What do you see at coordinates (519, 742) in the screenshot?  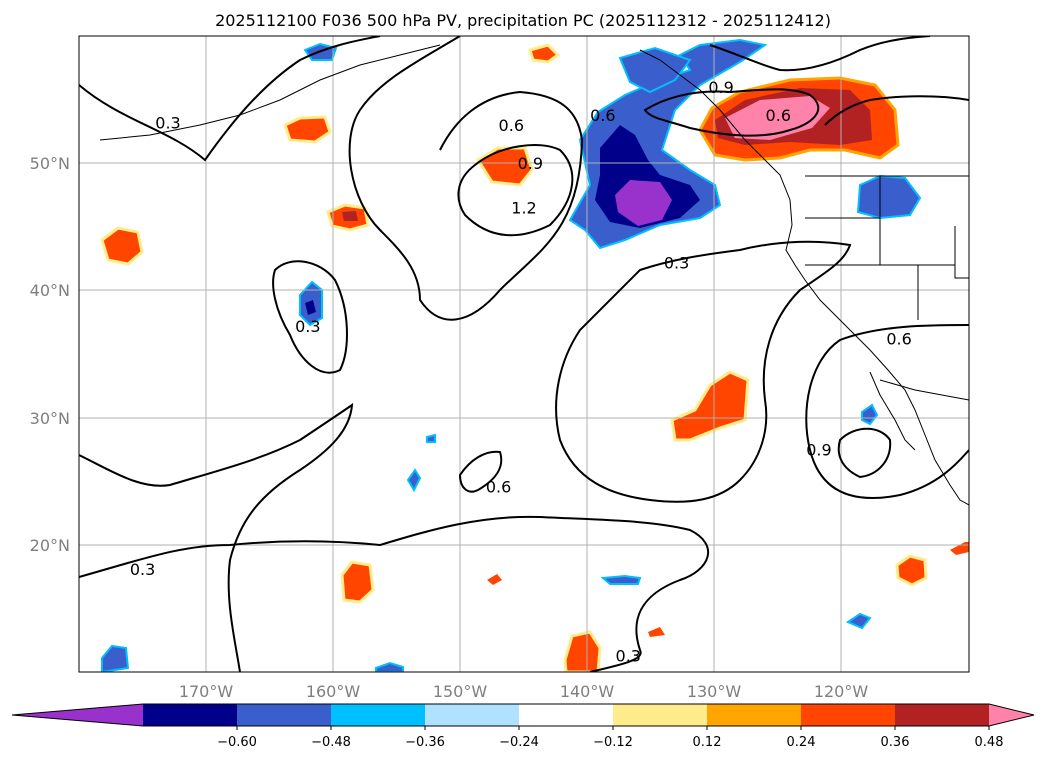 I see `colorbar-tick-label: −0.24` at bounding box center [519, 742].